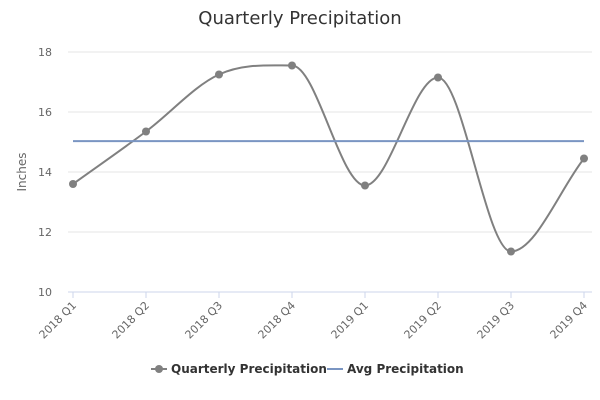 This screenshot has height=400, width=600. I want to click on legend-item-quarterly-precipitation: Quarterly Precipitation, so click(239, 369).